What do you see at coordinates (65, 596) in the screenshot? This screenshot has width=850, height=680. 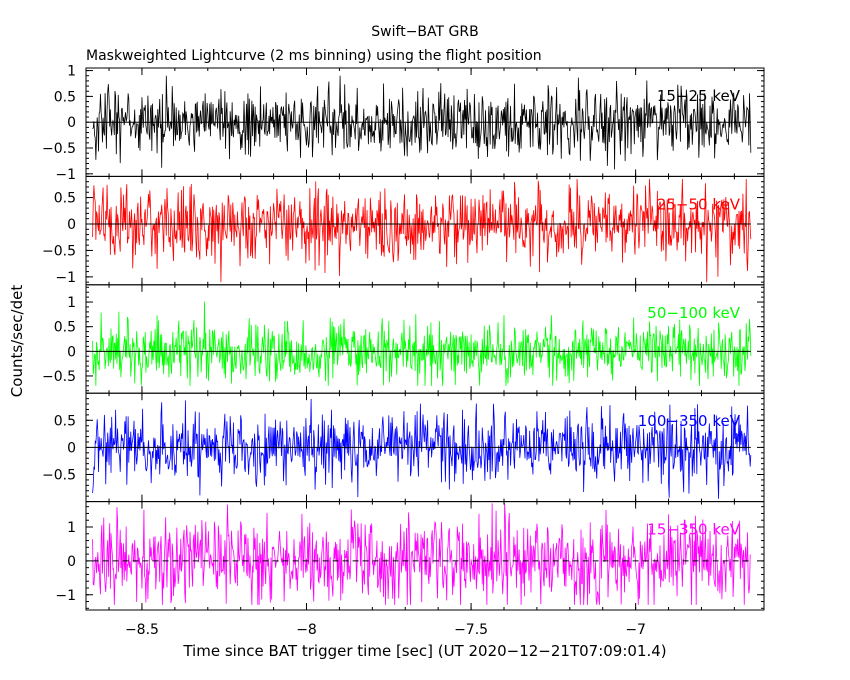 I see `y-tick-label-4-0: −1` at bounding box center [65, 596].